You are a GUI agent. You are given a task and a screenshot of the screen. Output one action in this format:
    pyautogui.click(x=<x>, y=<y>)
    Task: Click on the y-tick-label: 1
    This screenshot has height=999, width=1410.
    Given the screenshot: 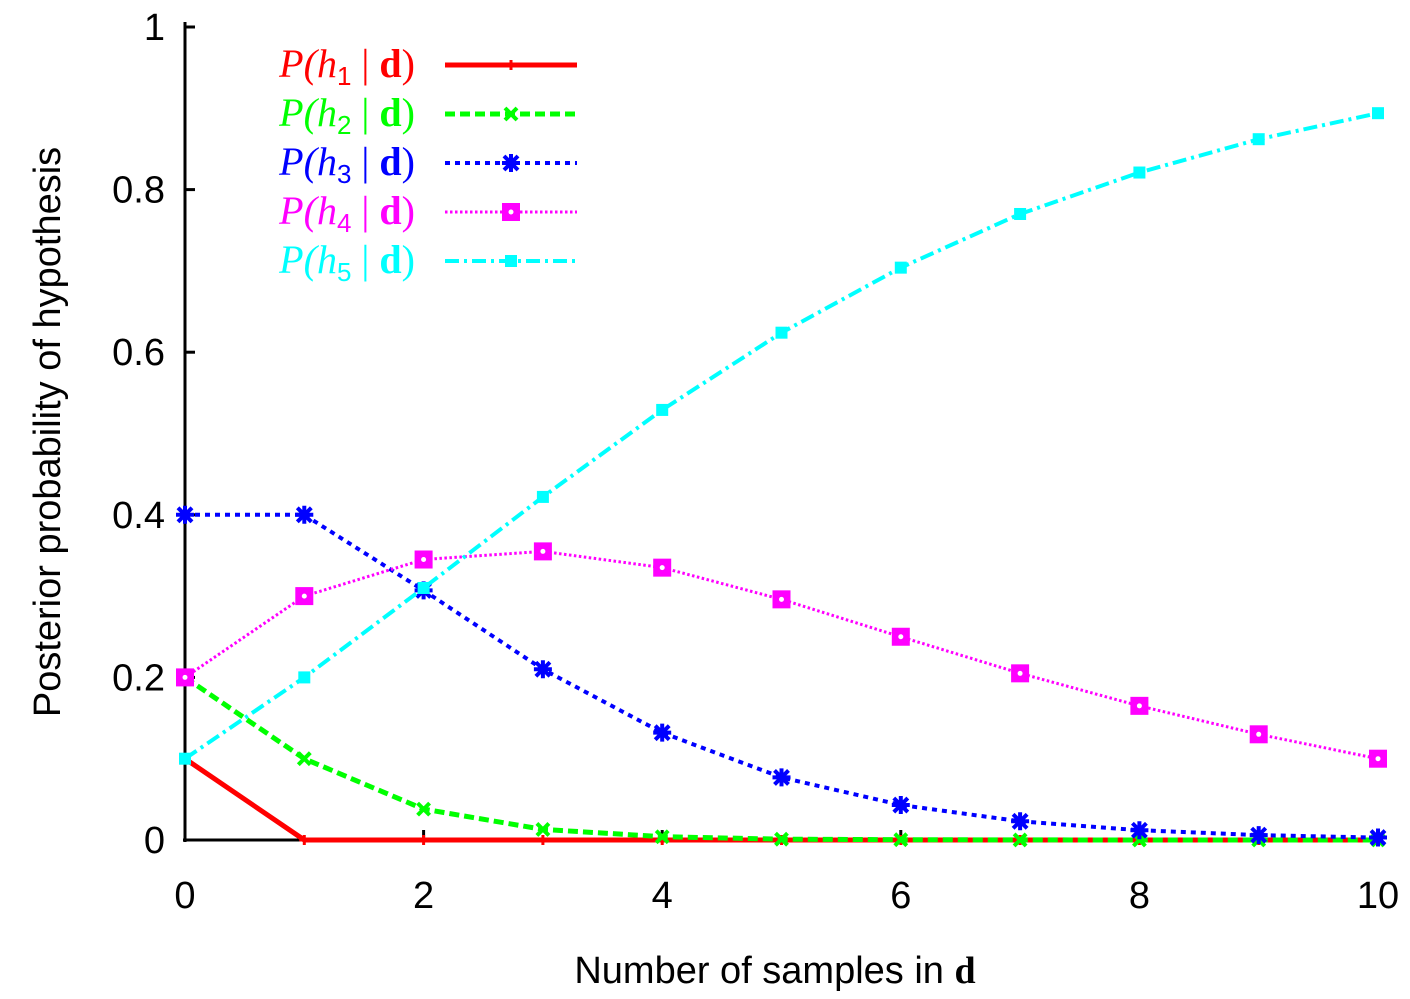 What is the action you would take?
    pyautogui.click(x=154, y=28)
    